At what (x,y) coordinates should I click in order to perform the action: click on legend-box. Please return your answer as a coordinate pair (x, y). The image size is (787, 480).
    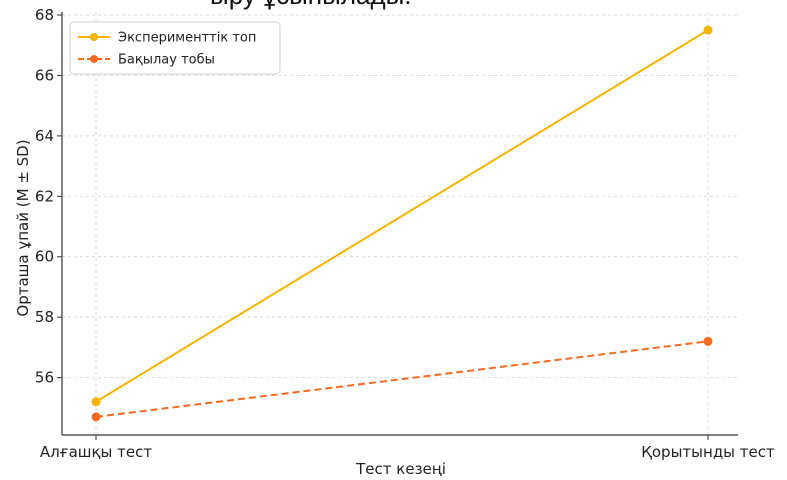
    Looking at the image, I should click on (175, 48).